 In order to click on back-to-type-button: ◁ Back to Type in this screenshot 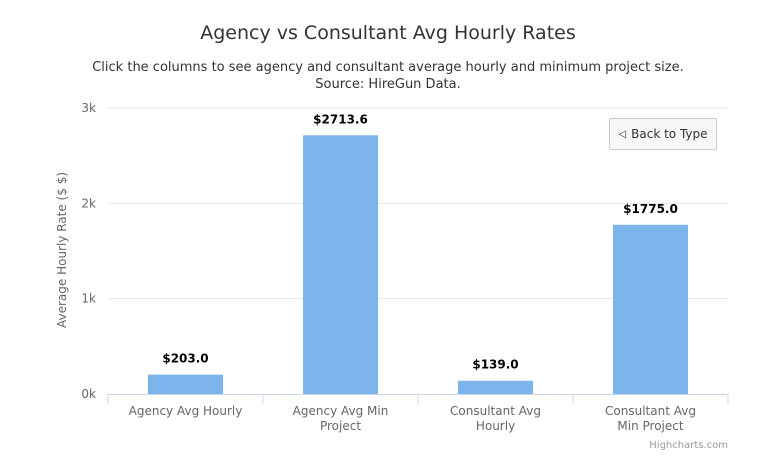, I will do `click(663, 134)`.